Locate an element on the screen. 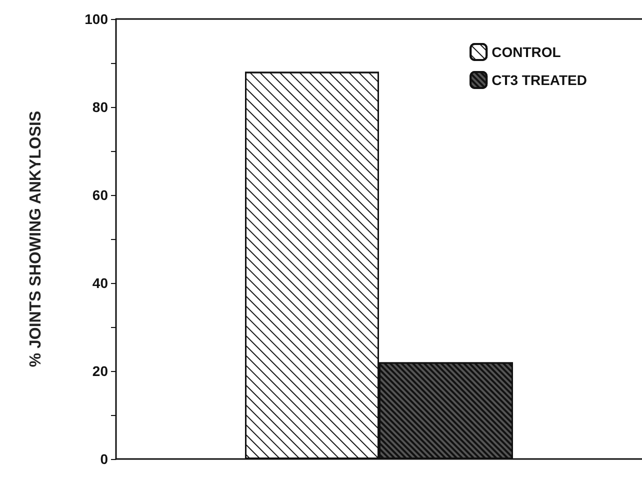  y-tick-label: 40 is located at coordinates (100, 283).